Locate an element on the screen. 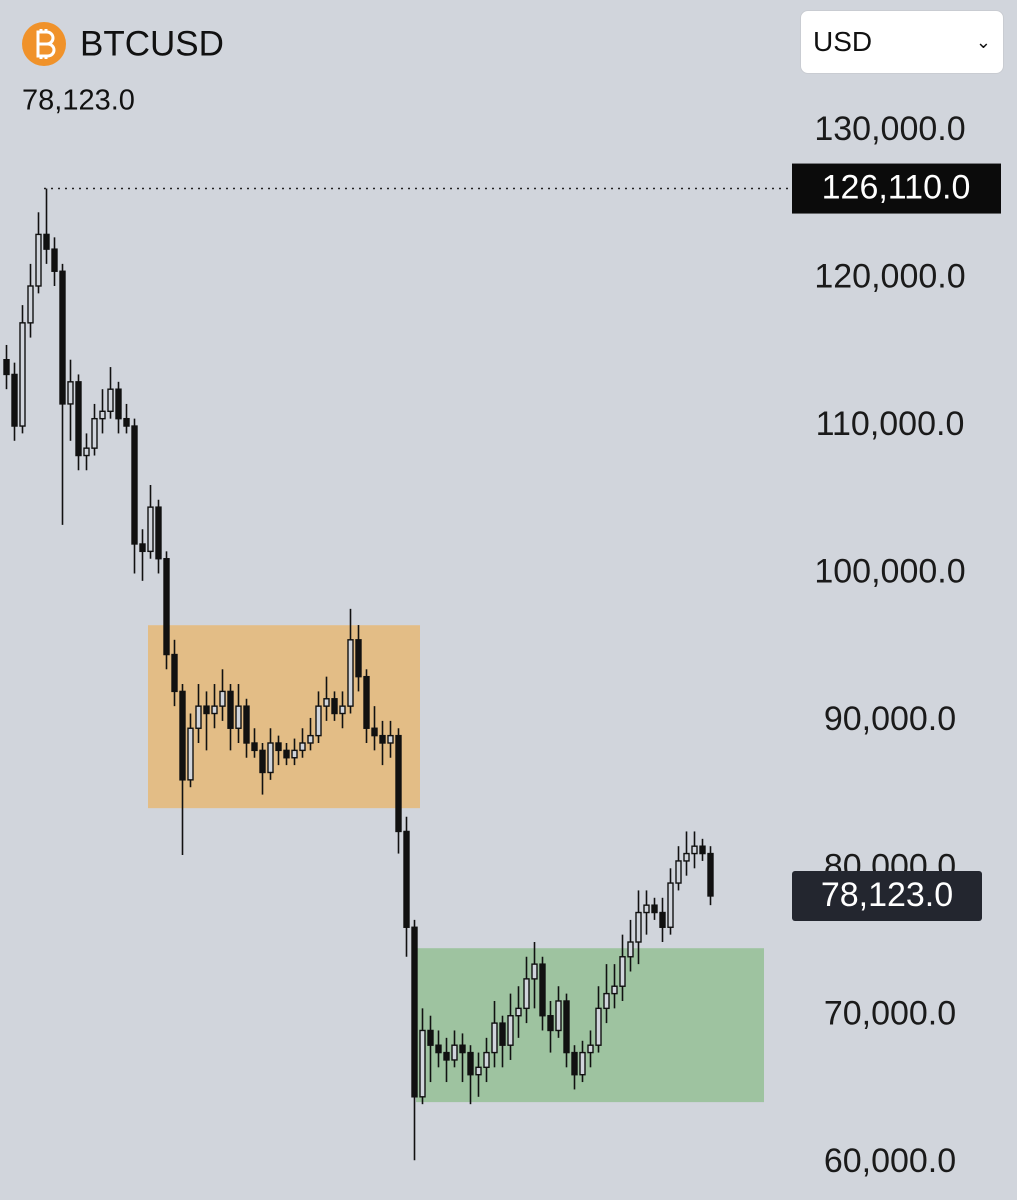  y-tick-label: 120,000.0 is located at coordinates (889, 277).